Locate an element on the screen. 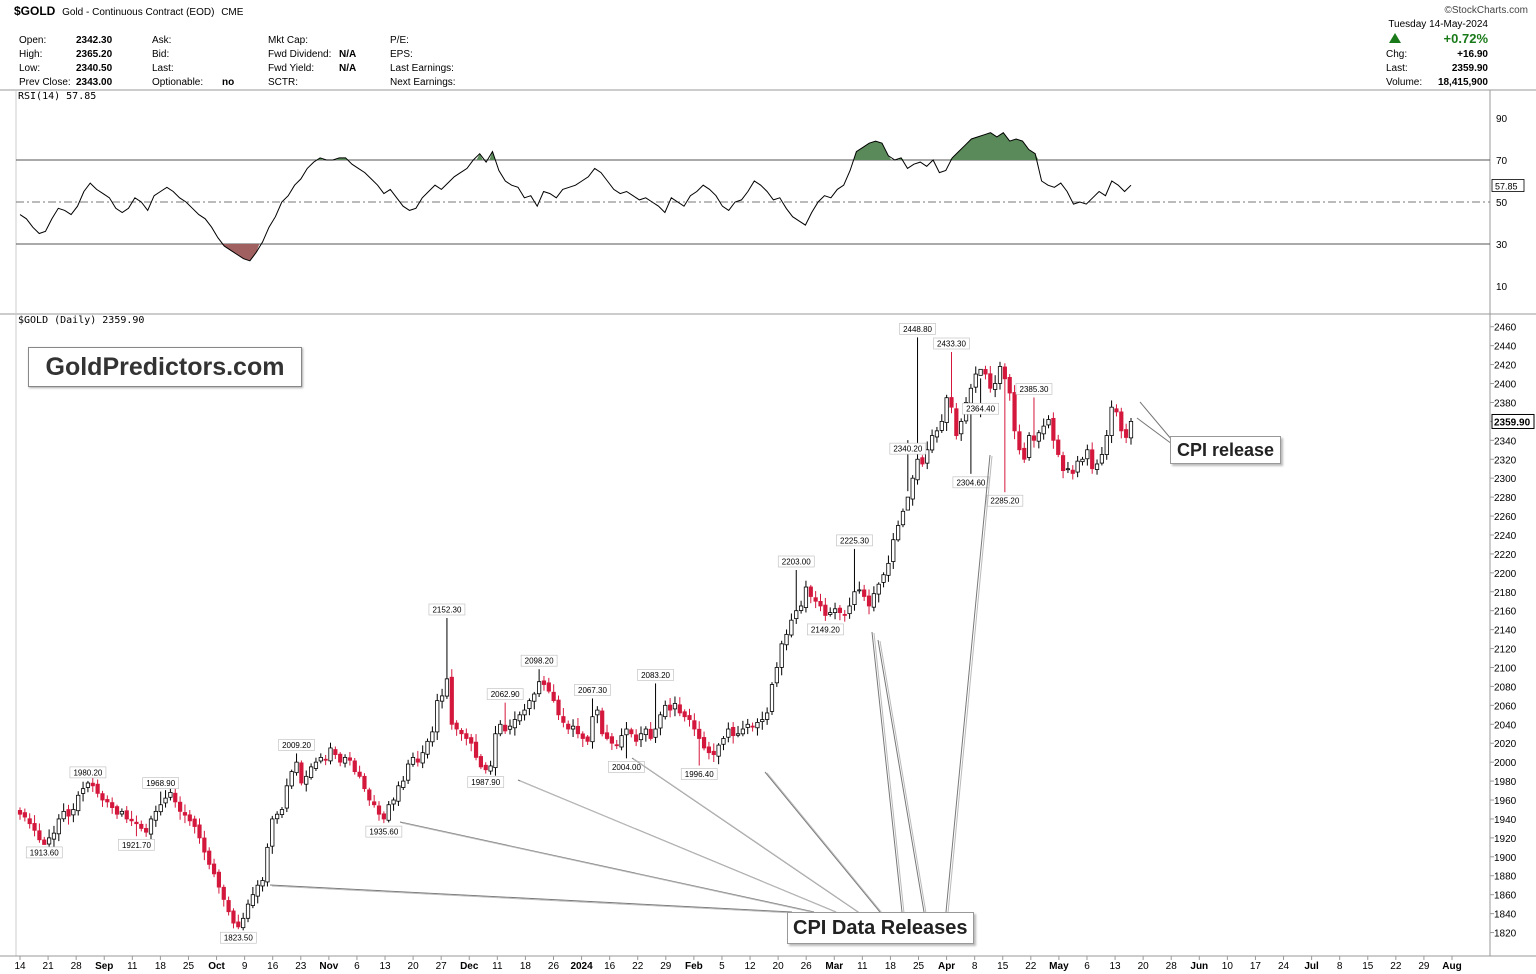 Image resolution: width=1536 pixels, height=974 pixels. price-annotation: 1913.60 is located at coordinates (44, 852).